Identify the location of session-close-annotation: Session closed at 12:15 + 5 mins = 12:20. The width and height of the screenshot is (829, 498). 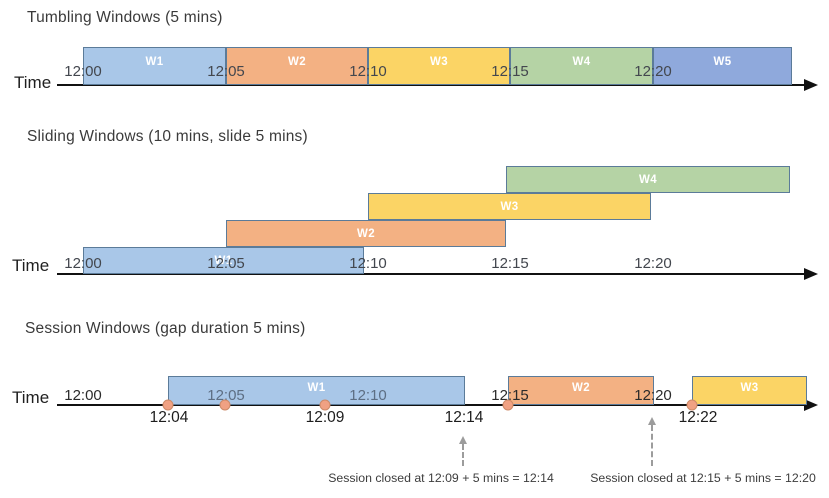
(703, 478).